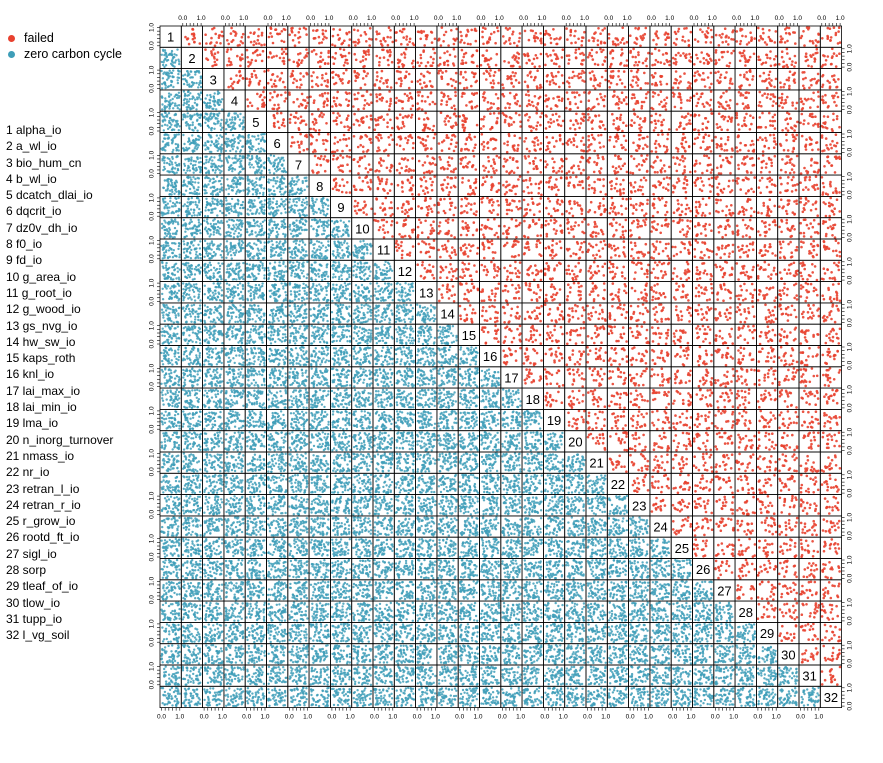  I want to click on parameter-list-item: 1 alpha_io, so click(59, 130).